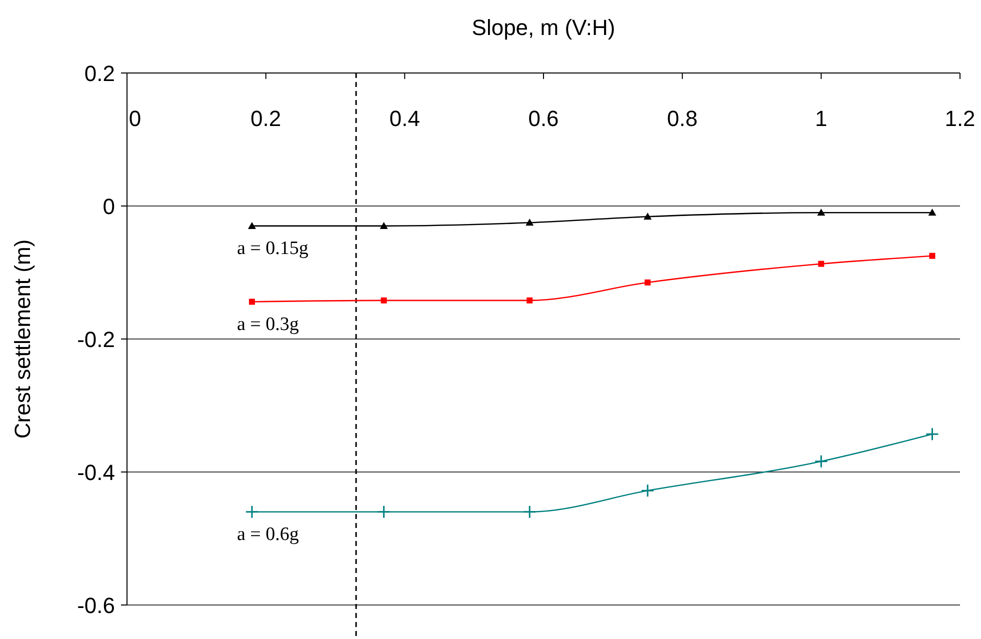 Image resolution: width=981 pixels, height=639 pixels. Describe the element at coordinates (268, 324) in the screenshot. I see `series-label: a = 0.3g` at that location.